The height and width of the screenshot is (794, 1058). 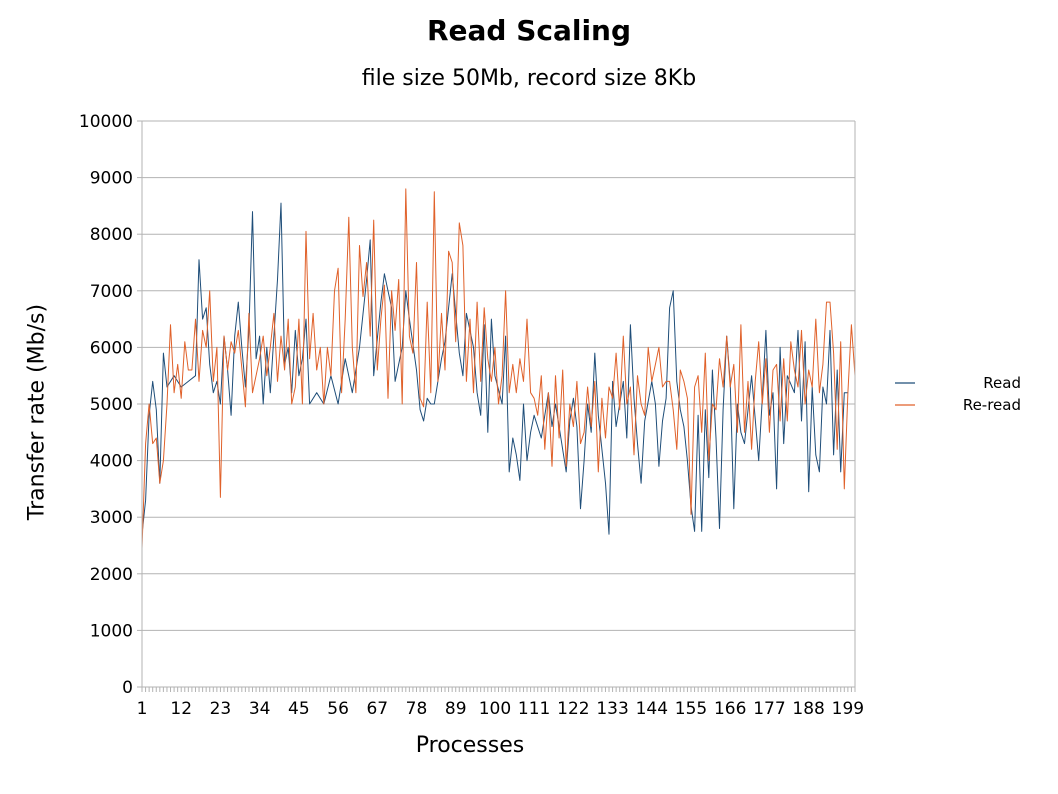 What do you see at coordinates (529, 78) in the screenshot?
I see `chart-subtitle: file size 50Mb, record size 8Kb` at bounding box center [529, 78].